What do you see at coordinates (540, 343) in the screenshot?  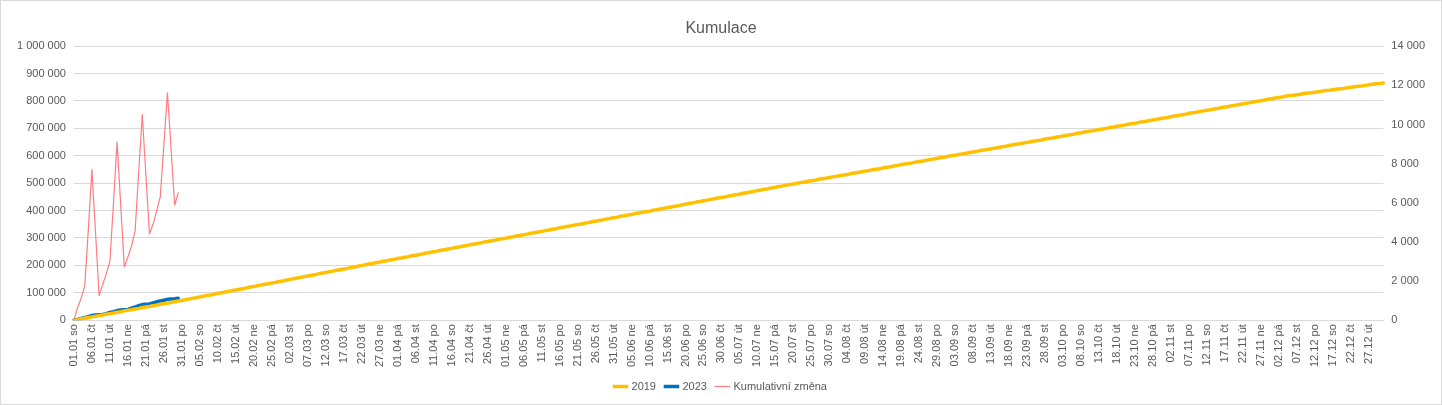 I see `x-tick-label: 11.05 st` at bounding box center [540, 343].